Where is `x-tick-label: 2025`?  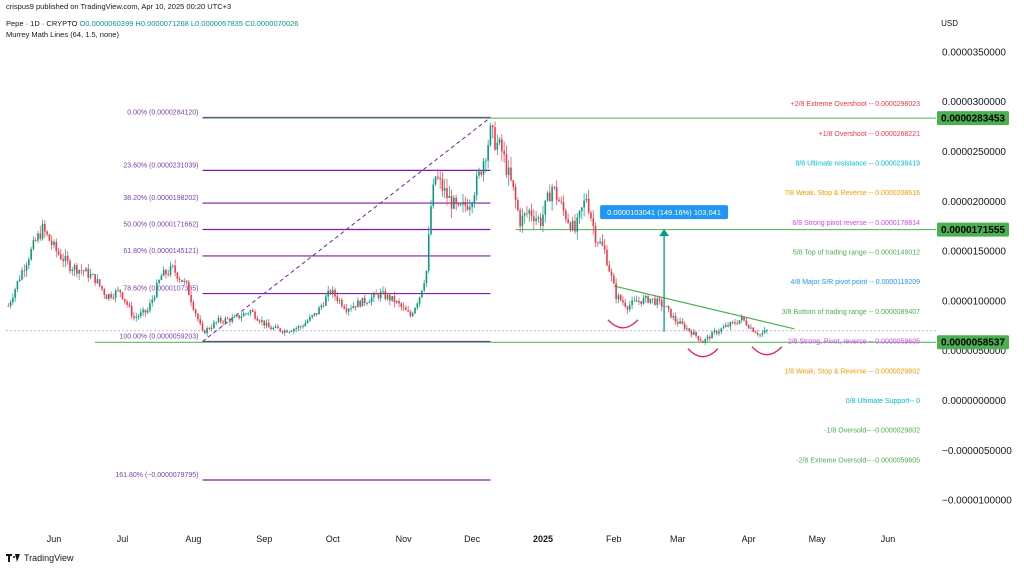 x-tick-label: 2025 is located at coordinates (543, 539).